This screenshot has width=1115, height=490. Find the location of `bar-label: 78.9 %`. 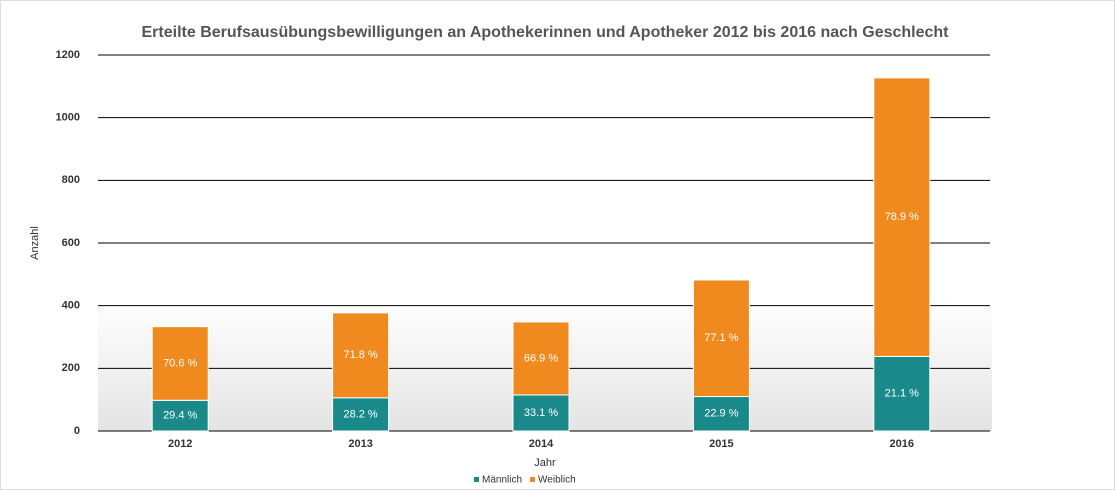

bar-label: 78.9 % is located at coordinates (902, 217).